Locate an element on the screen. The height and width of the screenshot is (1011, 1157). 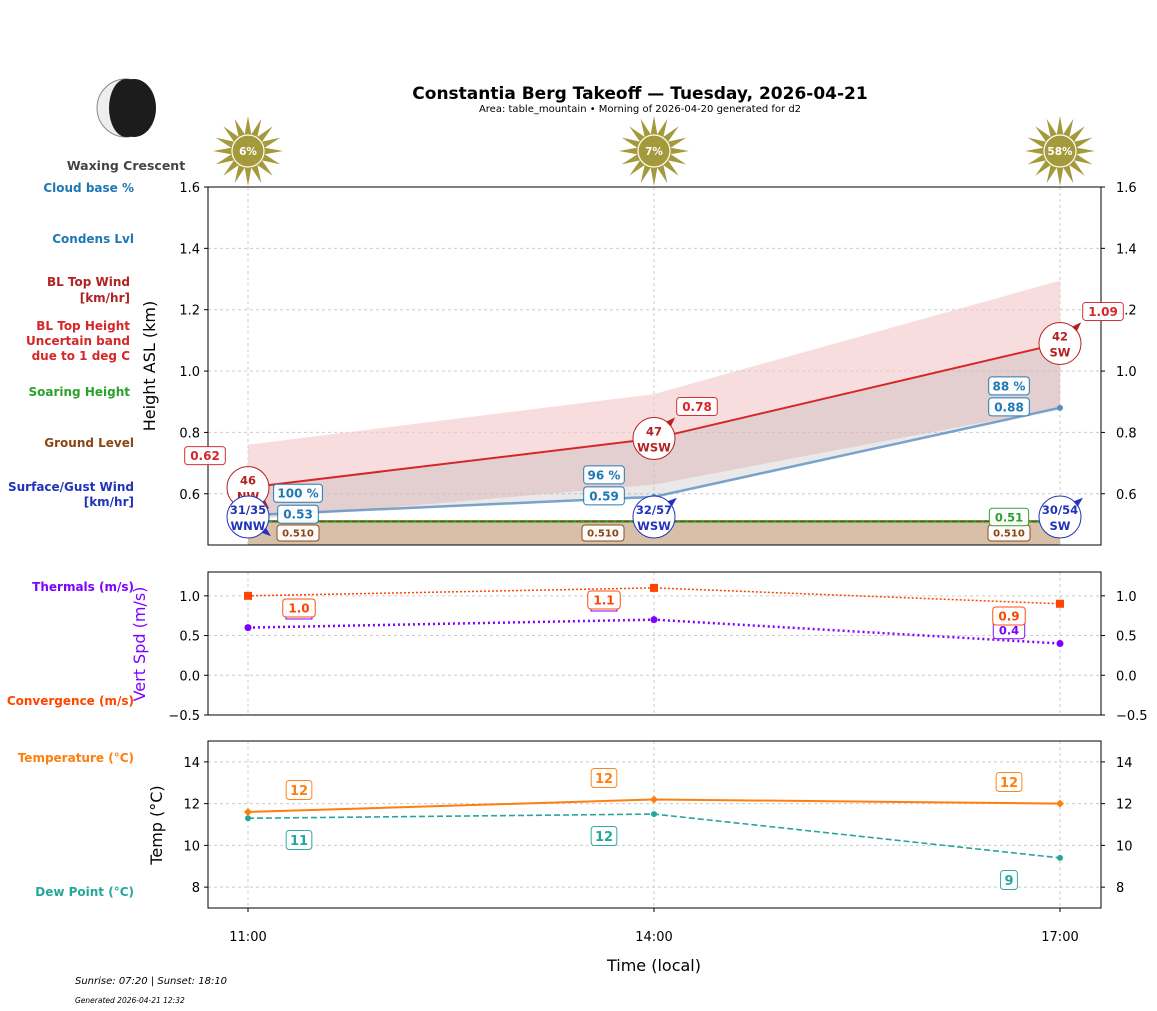
soaring-height-label-box is located at coordinates (1009, 517).